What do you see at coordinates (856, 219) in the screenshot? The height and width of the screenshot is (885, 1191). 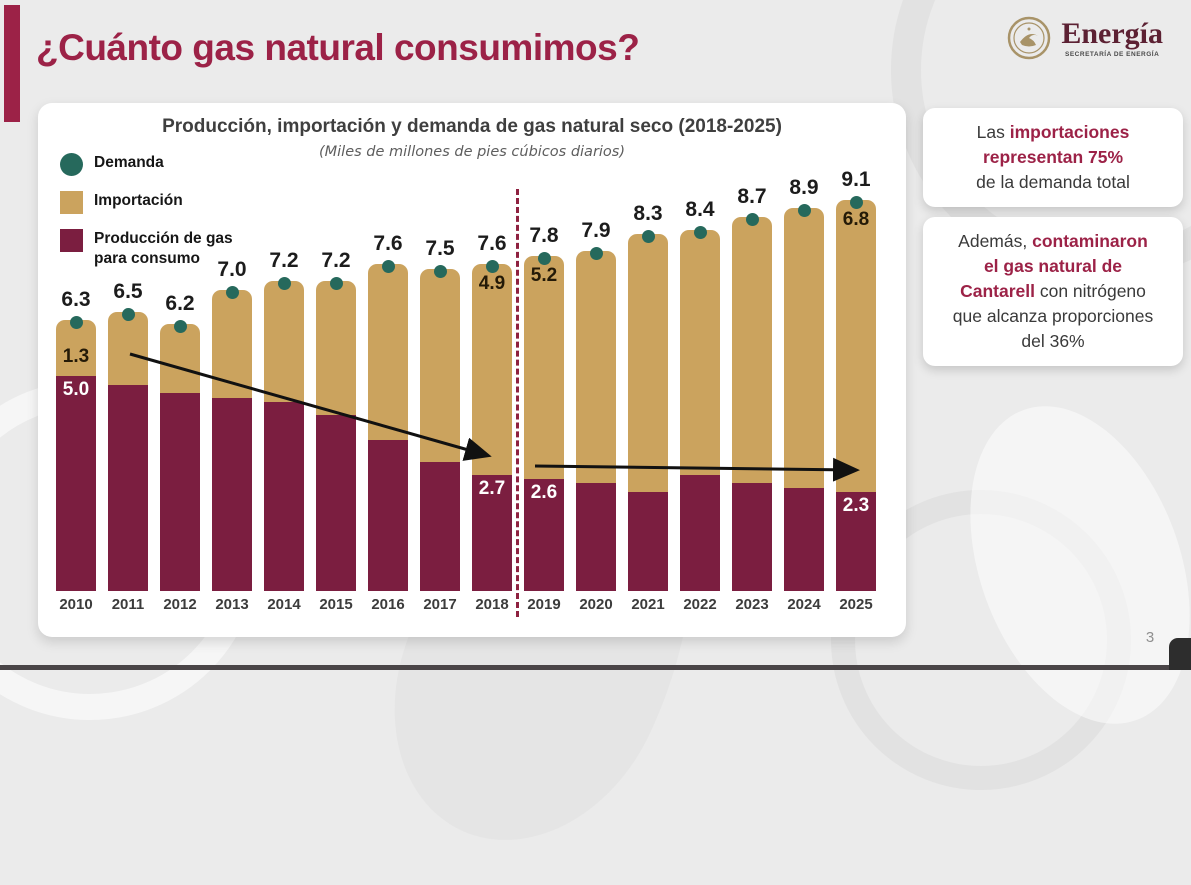 I see `import-value-label-2025: 6.8` at bounding box center [856, 219].